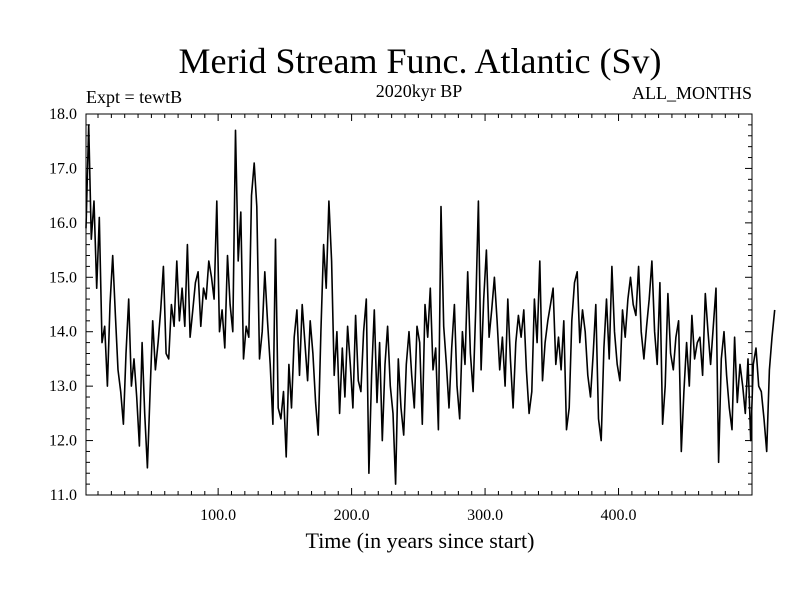 This screenshot has width=800, height=600. Describe the element at coordinates (63, 277) in the screenshot. I see `y-tick-label: 15.0` at that location.